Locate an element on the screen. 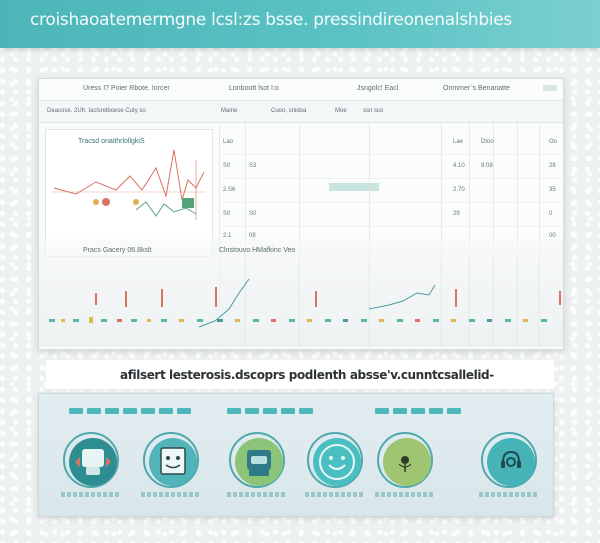 Image resolution: width=600 pixels, height=543 pixels. feature-chat is located at coordinates (91, 460).